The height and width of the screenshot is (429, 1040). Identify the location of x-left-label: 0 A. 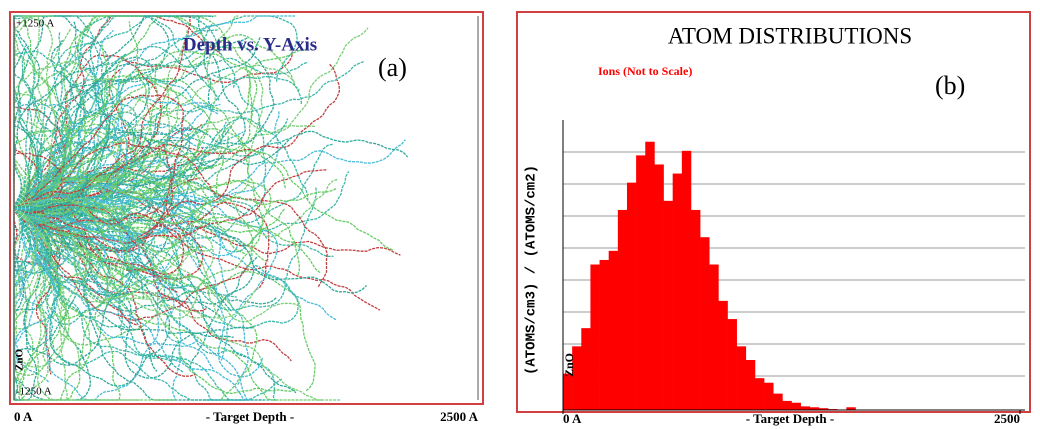
(23, 416).